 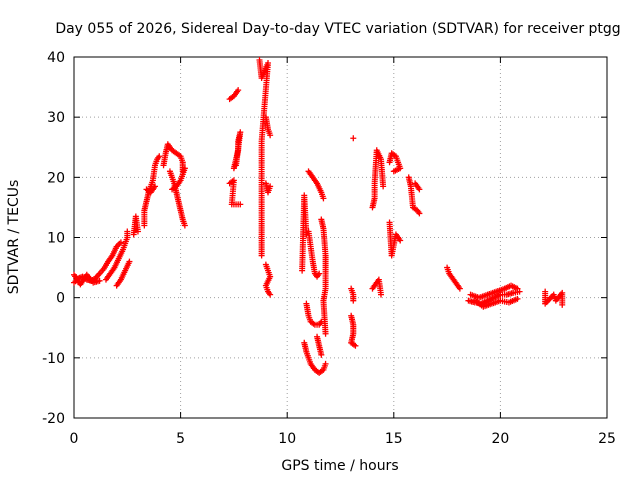 I want to click on y-tick-label: -10, so click(x=53, y=359).